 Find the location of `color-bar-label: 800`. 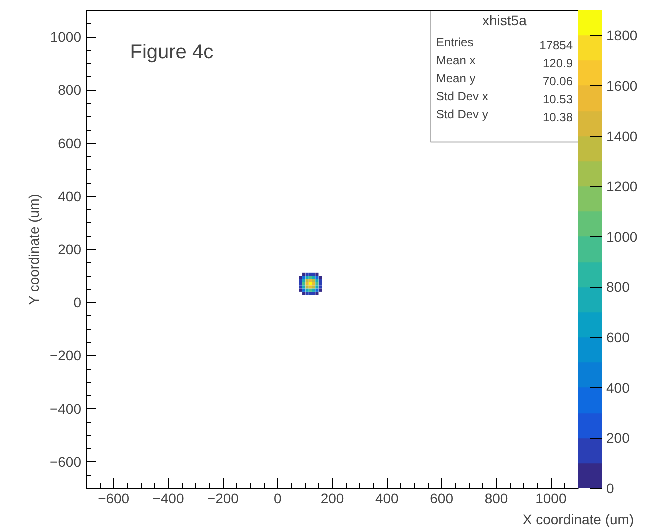

color-bar-label: 800 is located at coordinates (618, 287).